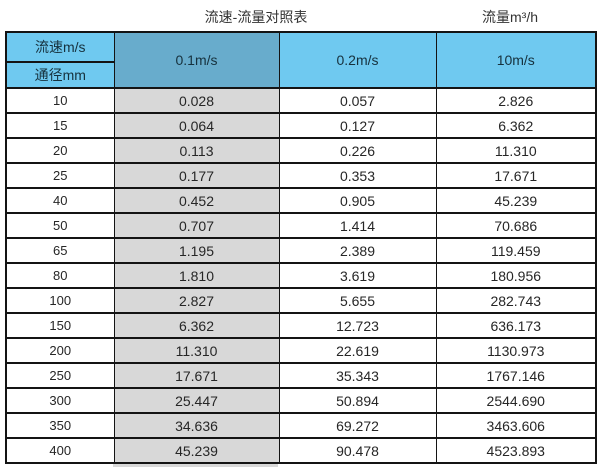 This screenshot has height=467, width=600. I want to click on flow-value-cell: 180.956, so click(516, 275).